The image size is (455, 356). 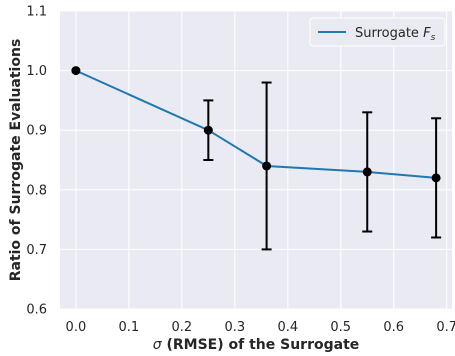 I want to click on y-tick-label: 0.6, so click(x=36, y=310).